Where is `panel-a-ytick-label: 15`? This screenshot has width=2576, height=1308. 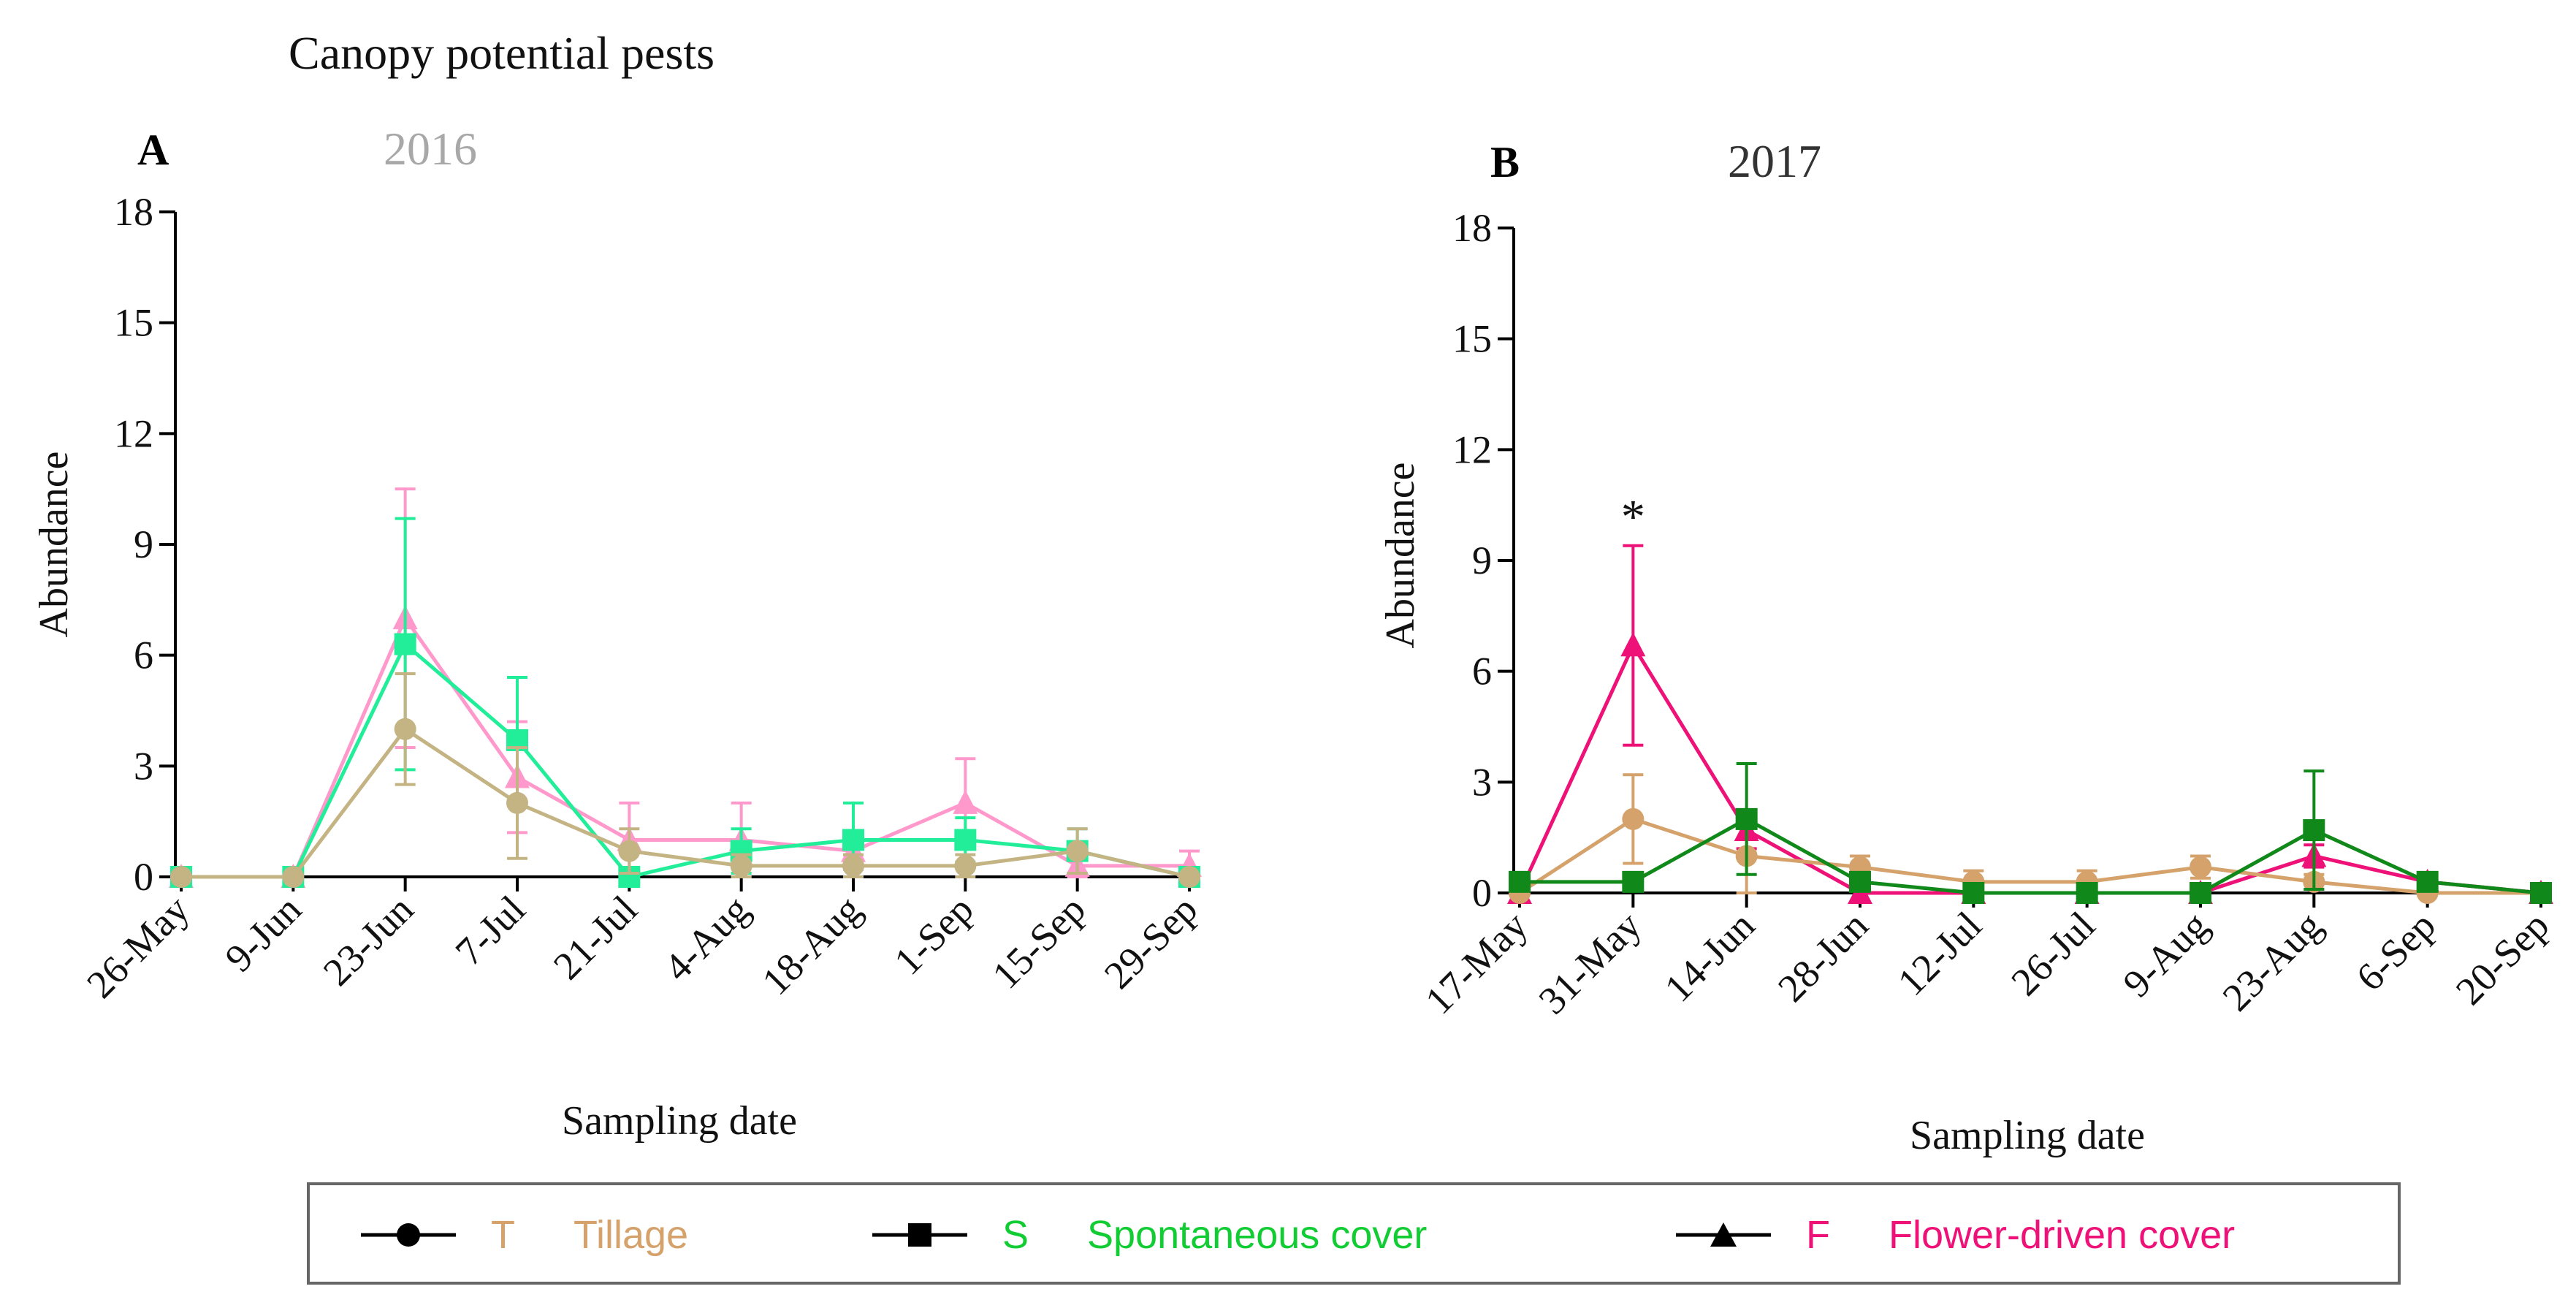
panel-a-ytick-label: 15 is located at coordinates (133, 323).